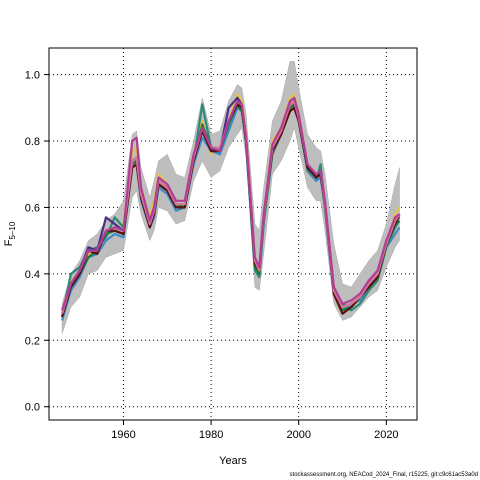  I want to click on x-tick-label: 1980, so click(211, 435).